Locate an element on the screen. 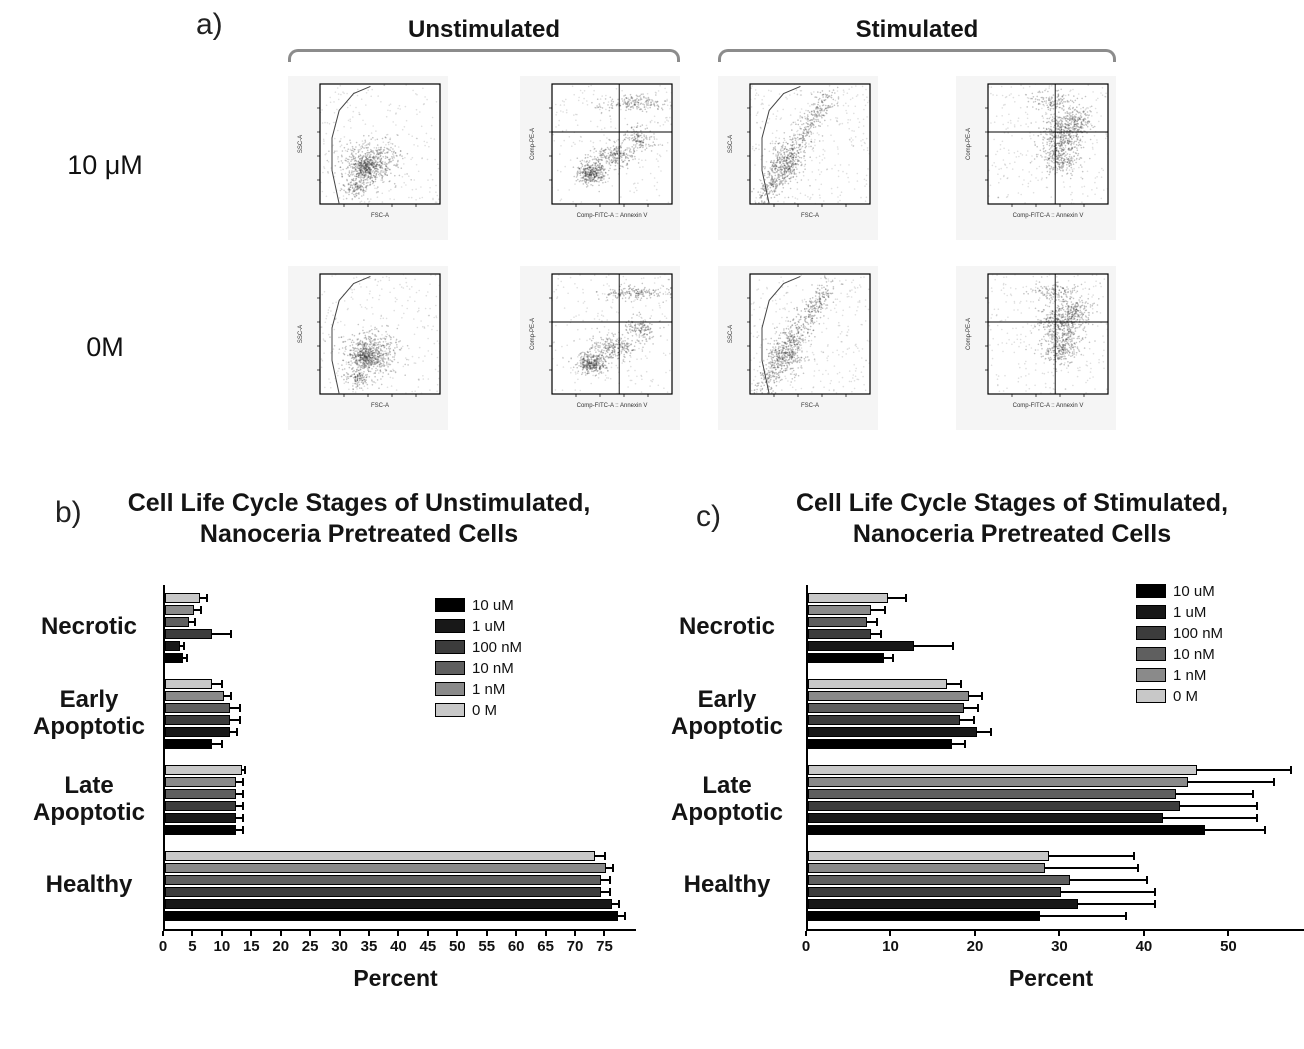 The height and width of the screenshot is (1049, 1304). flow-cytometry-svg: Comp-FITC-A :: Annexin V Comp-PE-A is located at coordinates (1037, 341).